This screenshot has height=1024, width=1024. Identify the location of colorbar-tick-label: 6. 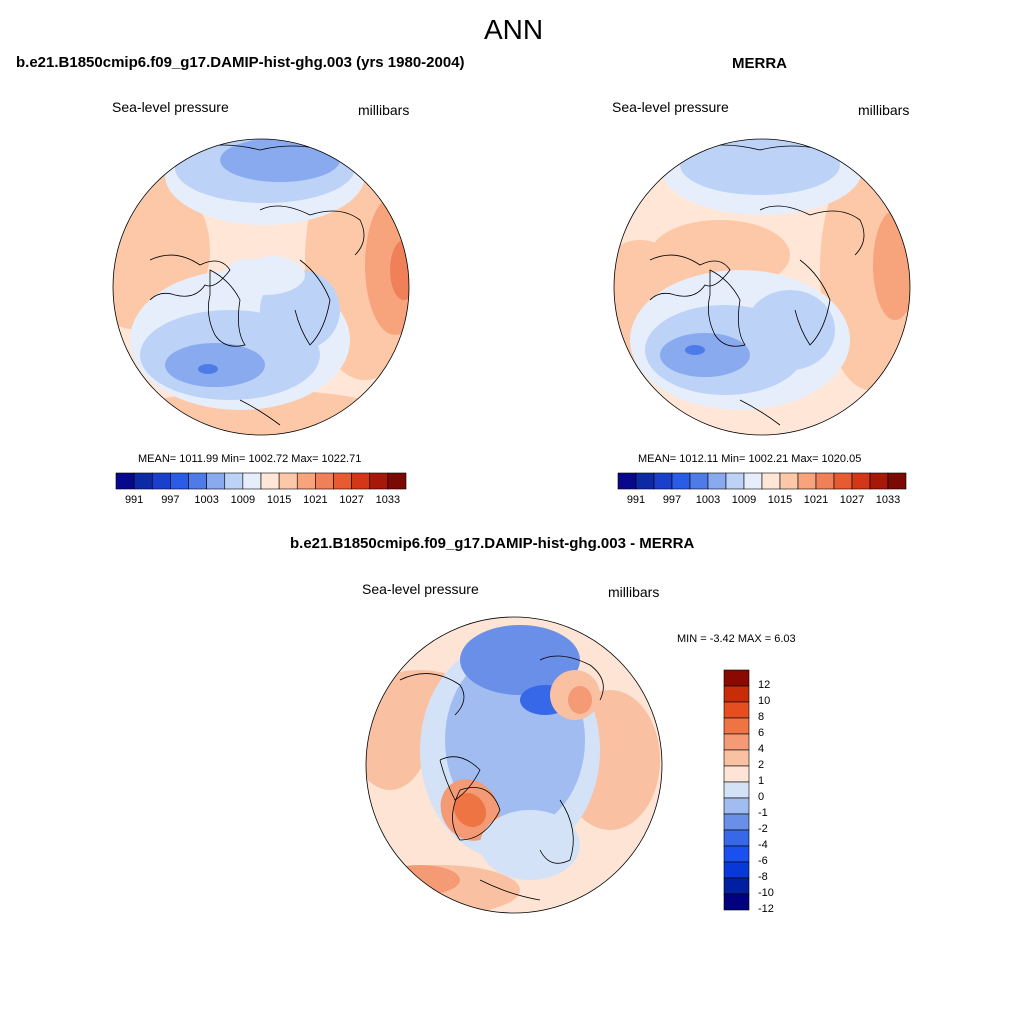
(761, 733).